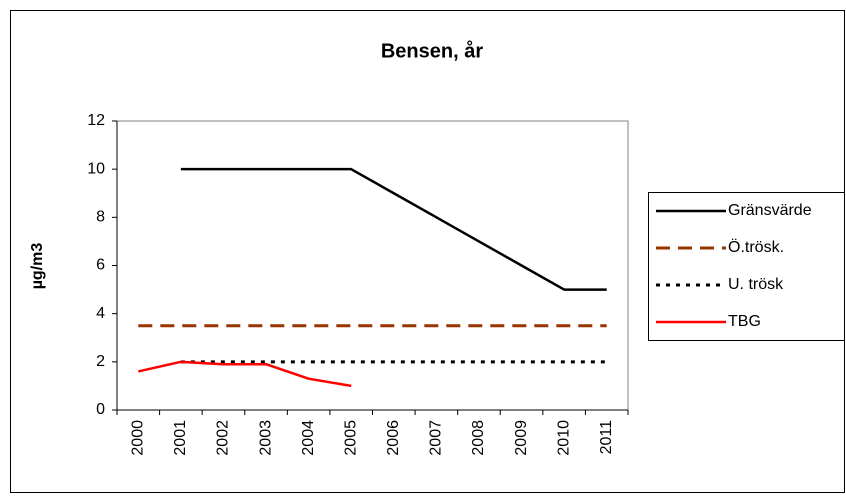 The image size is (846, 499). What do you see at coordinates (756, 284) in the screenshot?
I see `legend-label: U. trösk` at bounding box center [756, 284].